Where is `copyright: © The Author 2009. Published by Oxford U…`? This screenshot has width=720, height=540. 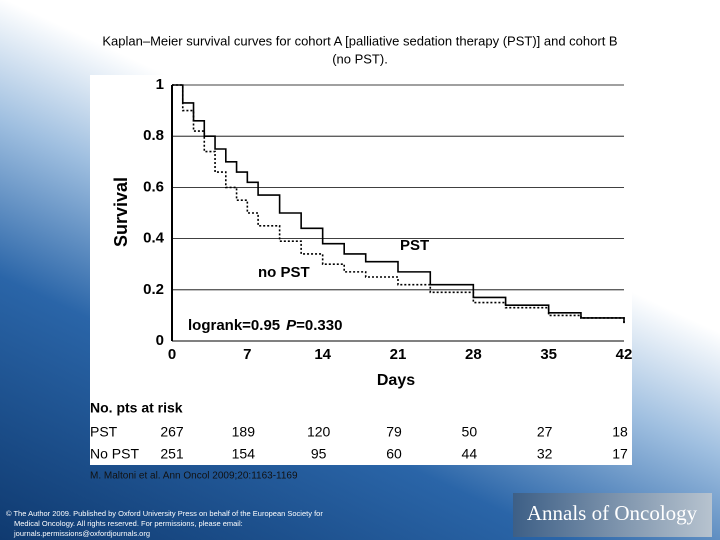
copyright: © The Author 2009. Published by Oxford U… is located at coordinates (164, 513).